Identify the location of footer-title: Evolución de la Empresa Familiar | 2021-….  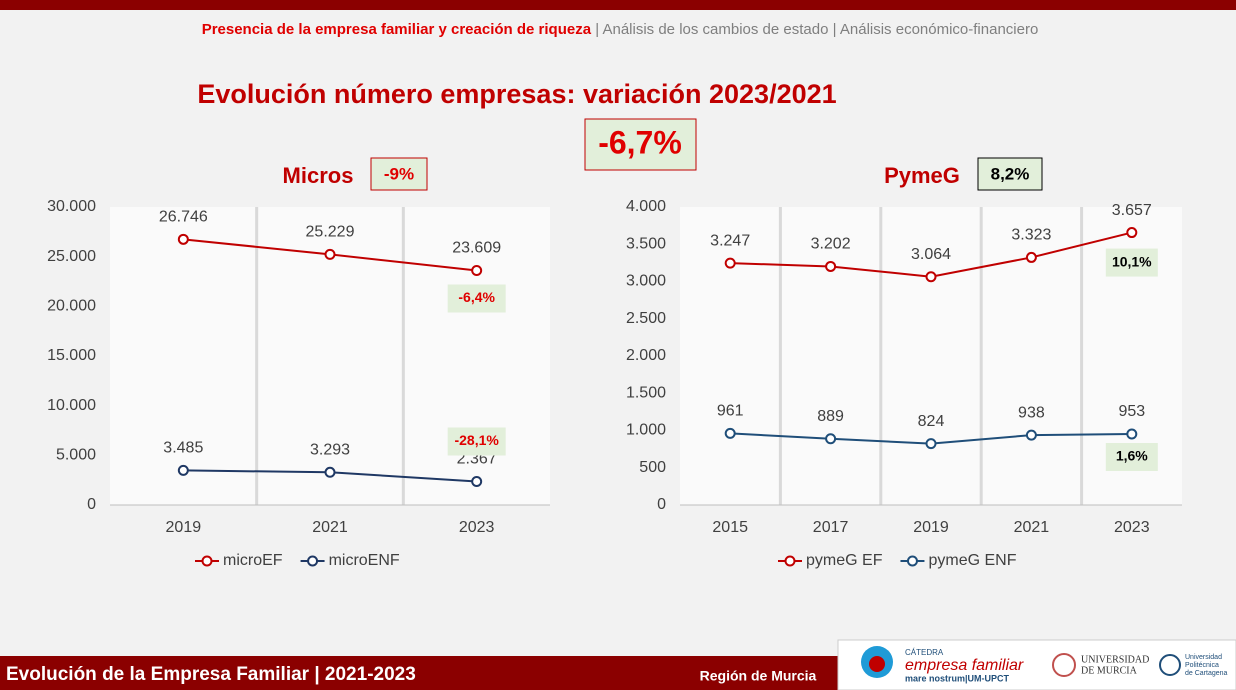
(211, 674).